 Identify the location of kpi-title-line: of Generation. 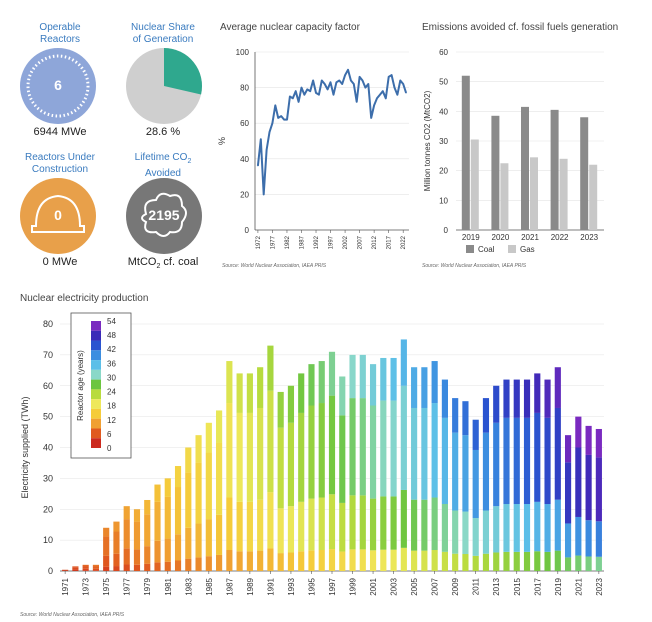
(163, 39).